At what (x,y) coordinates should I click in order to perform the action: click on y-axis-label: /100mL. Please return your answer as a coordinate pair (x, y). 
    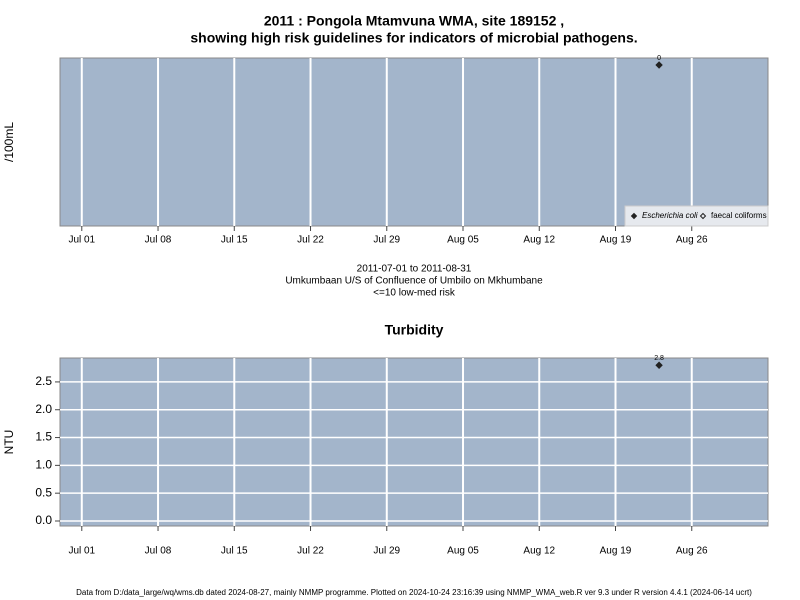
    Looking at the image, I should click on (9, 142).